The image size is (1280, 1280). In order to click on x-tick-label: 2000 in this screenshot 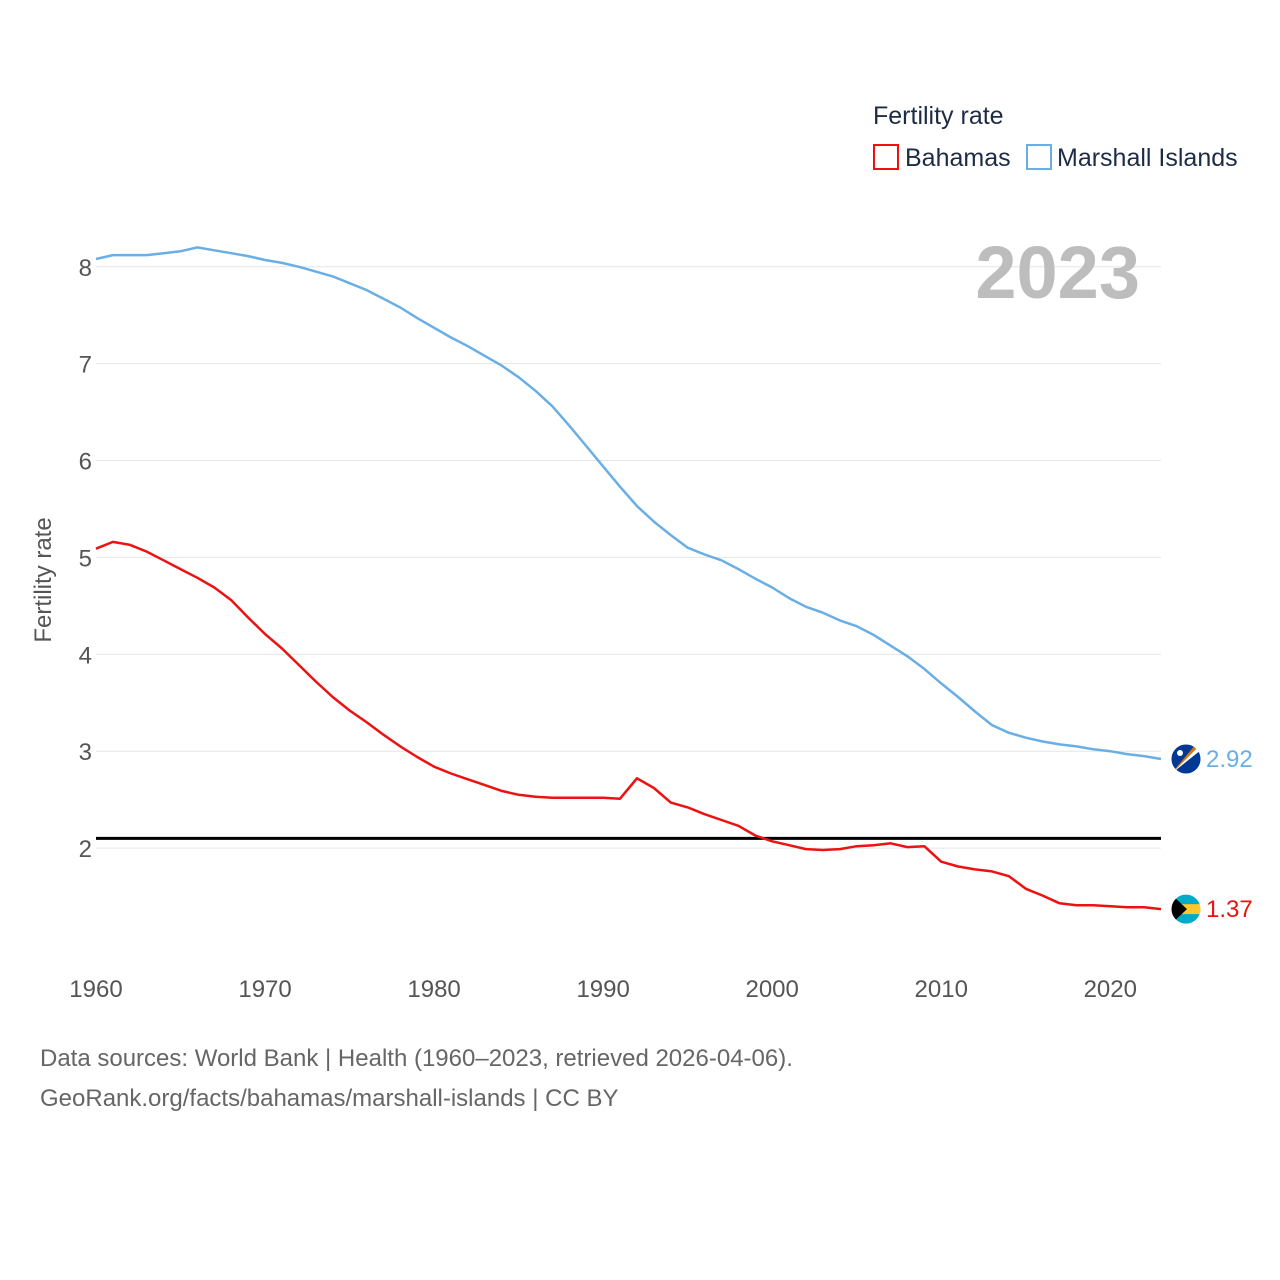, I will do `click(771, 989)`.